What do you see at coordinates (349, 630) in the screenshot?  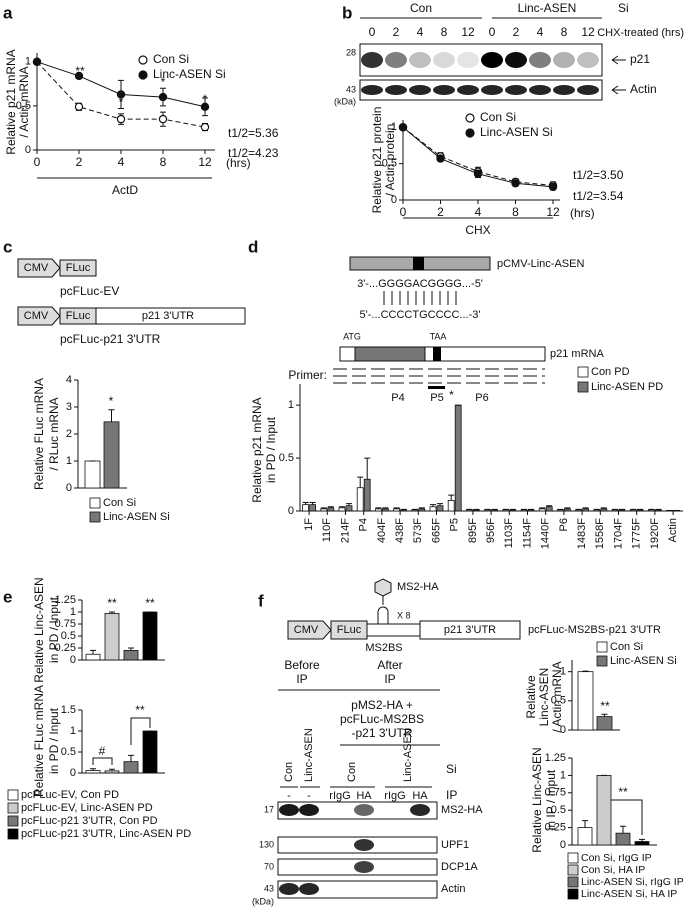 I see `part-label: FLuc` at bounding box center [349, 630].